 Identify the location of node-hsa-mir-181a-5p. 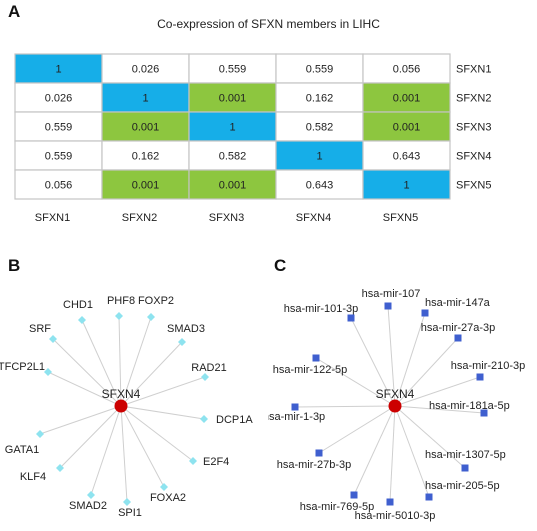
(484, 413).